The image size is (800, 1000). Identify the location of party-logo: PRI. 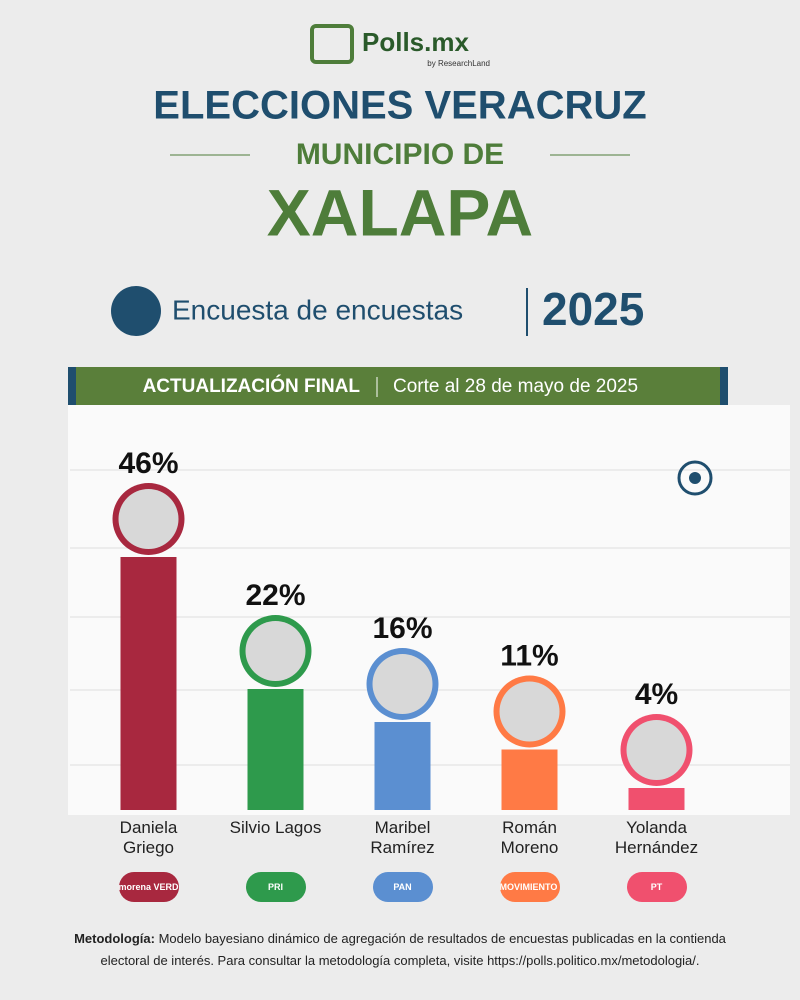
(275, 887).